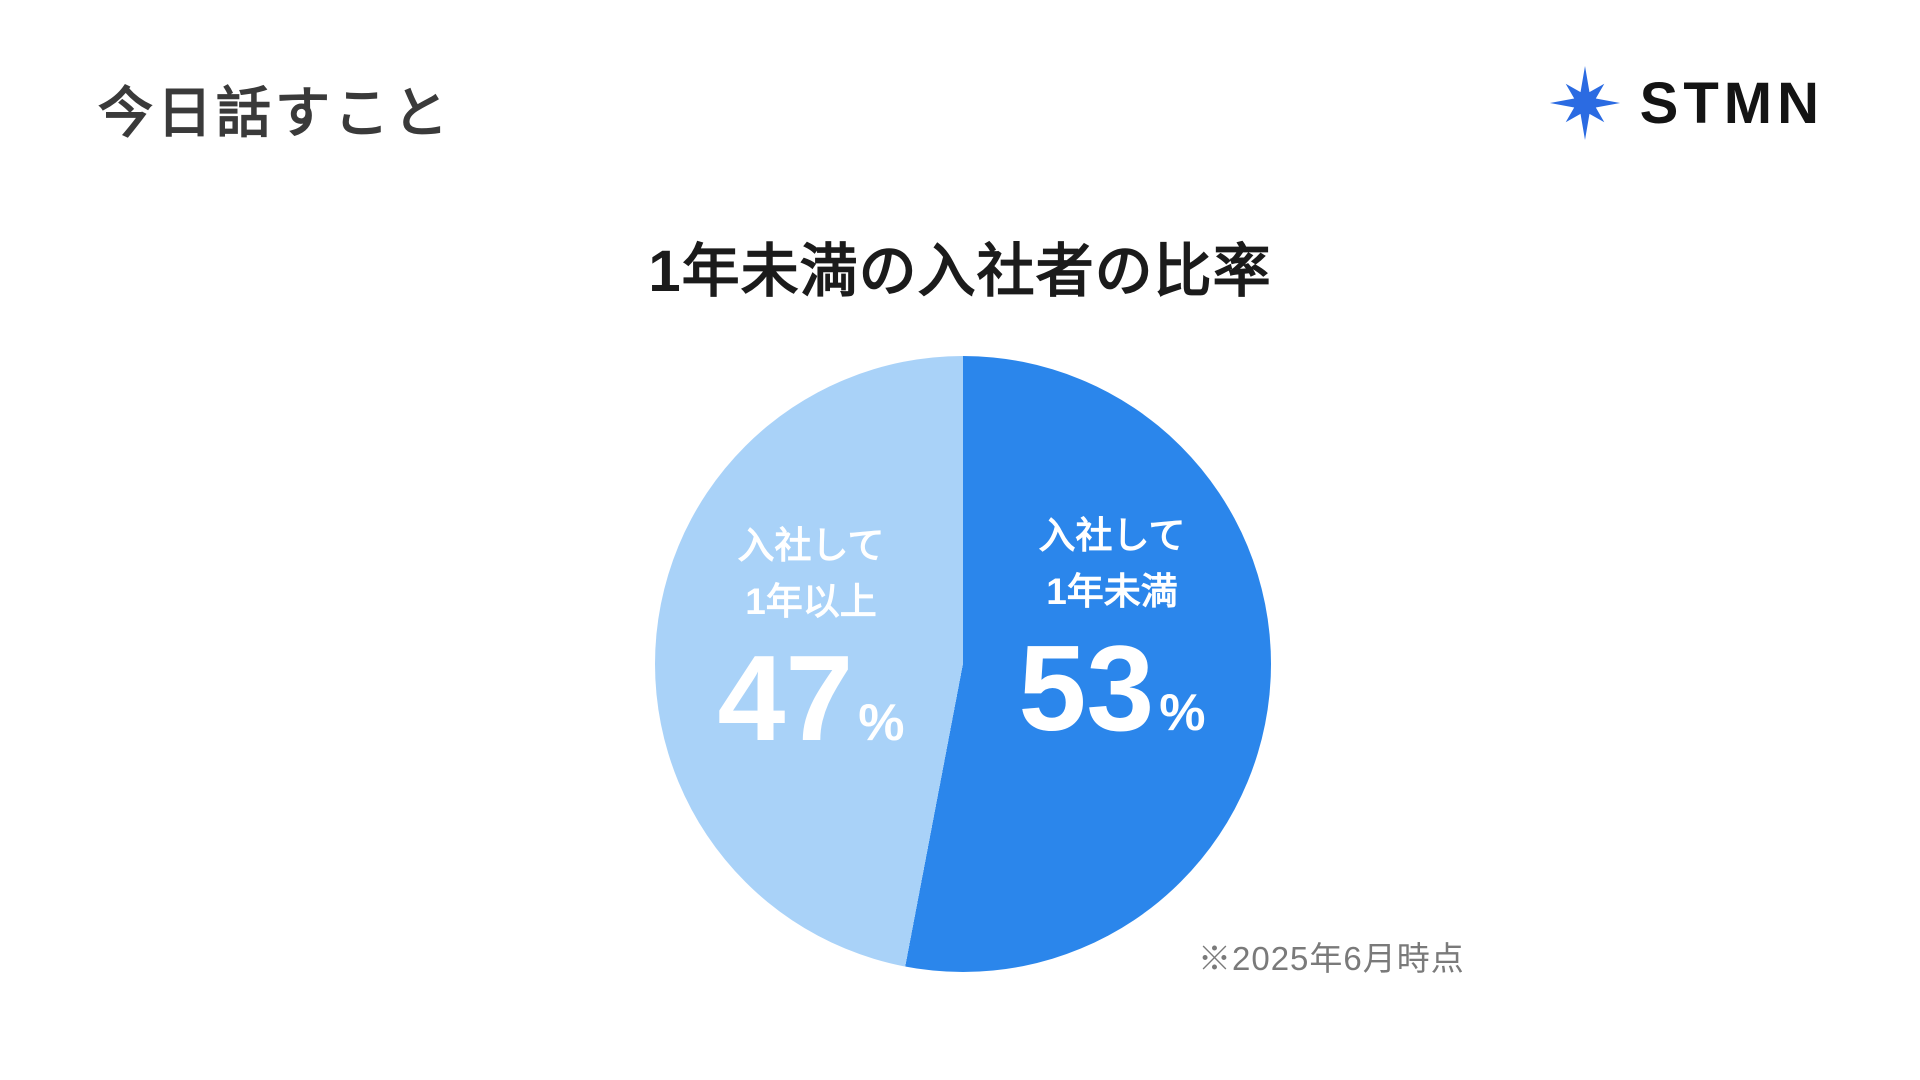 The image size is (1920, 1080). Describe the element at coordinates (1086, 688) in the screenshot. I see `slice-percentage: 53` at that location.